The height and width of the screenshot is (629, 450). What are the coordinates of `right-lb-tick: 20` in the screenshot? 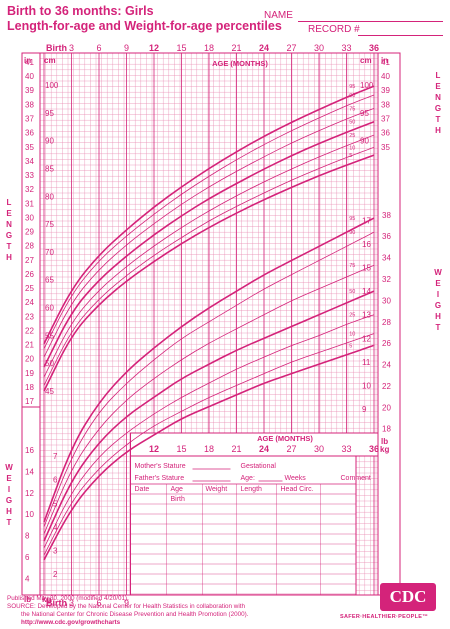 It's located at (386, 407).